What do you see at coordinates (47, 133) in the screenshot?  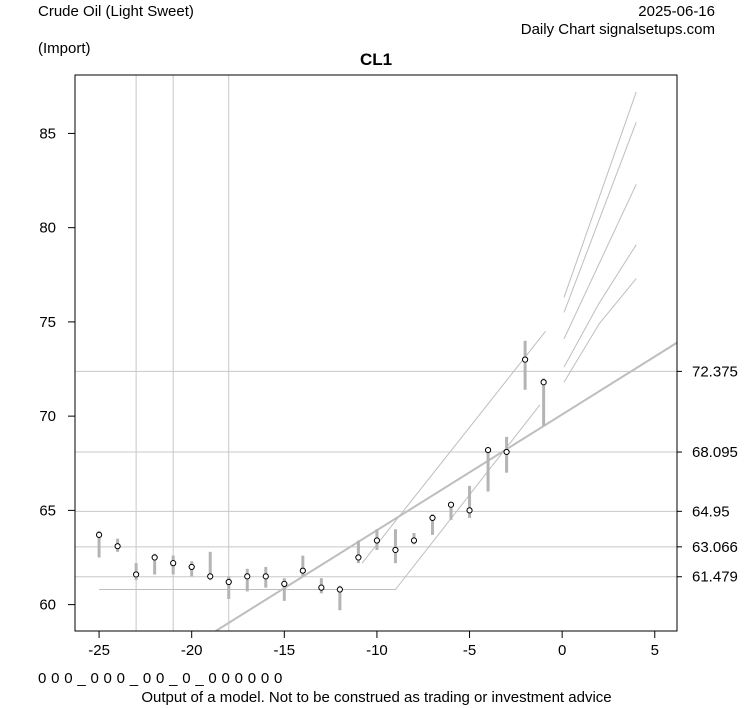 I see `y-tick-label: 85` at bounding box center [47, 133].